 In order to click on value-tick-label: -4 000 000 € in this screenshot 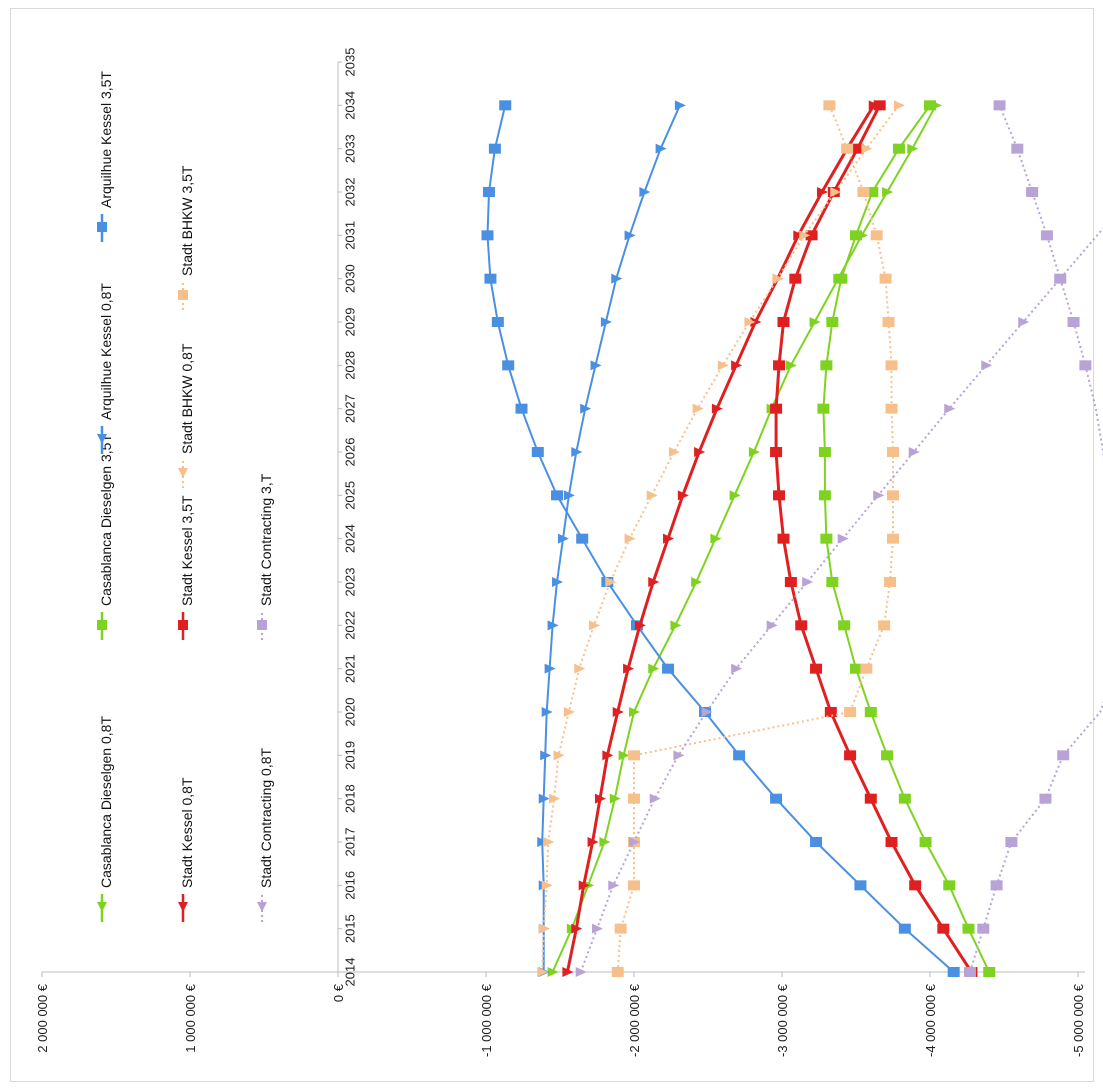, I will do `click(930, 1020)`.